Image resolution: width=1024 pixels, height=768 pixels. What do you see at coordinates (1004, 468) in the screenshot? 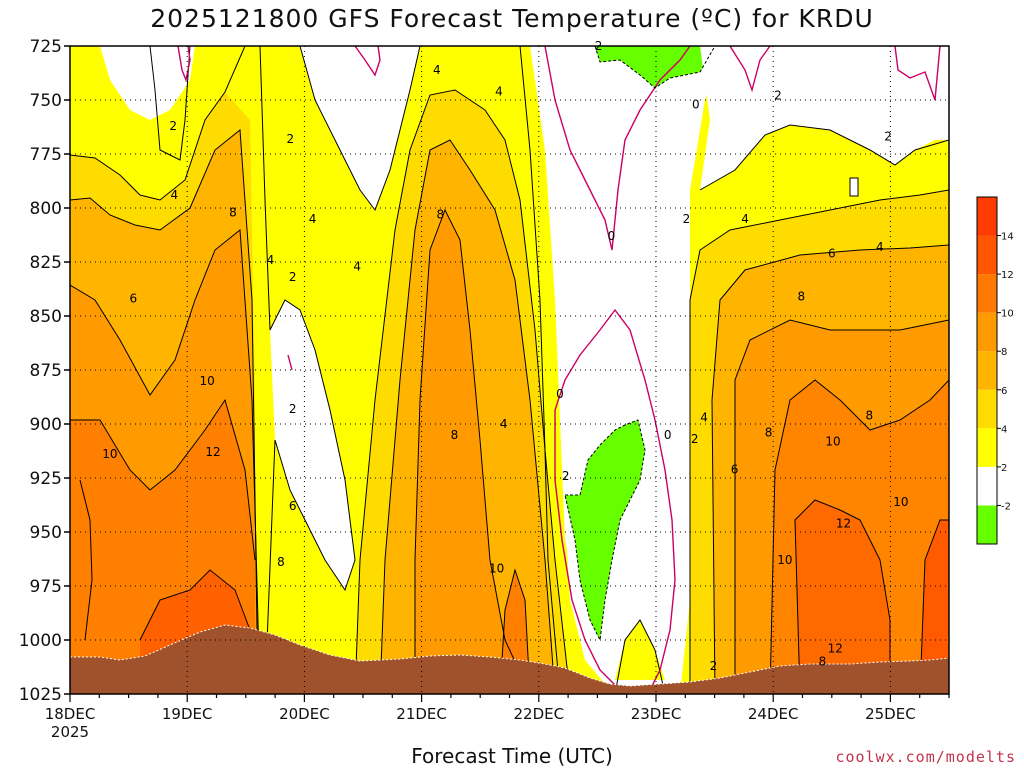
I see `colorbar-tick-label: 2` at bounding box center [1004, 468].